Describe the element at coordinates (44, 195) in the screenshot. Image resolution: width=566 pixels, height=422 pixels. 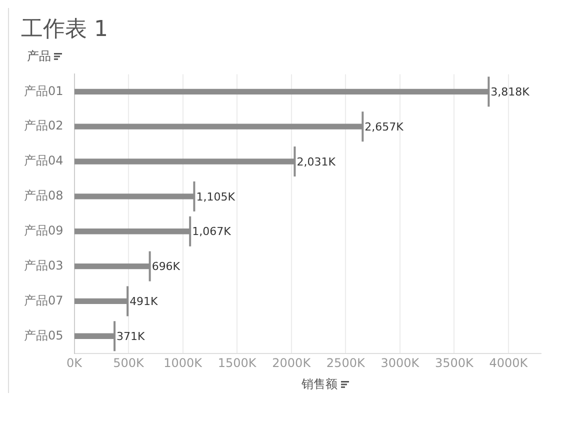
I see `y-tick-label: 产品08` at that location.